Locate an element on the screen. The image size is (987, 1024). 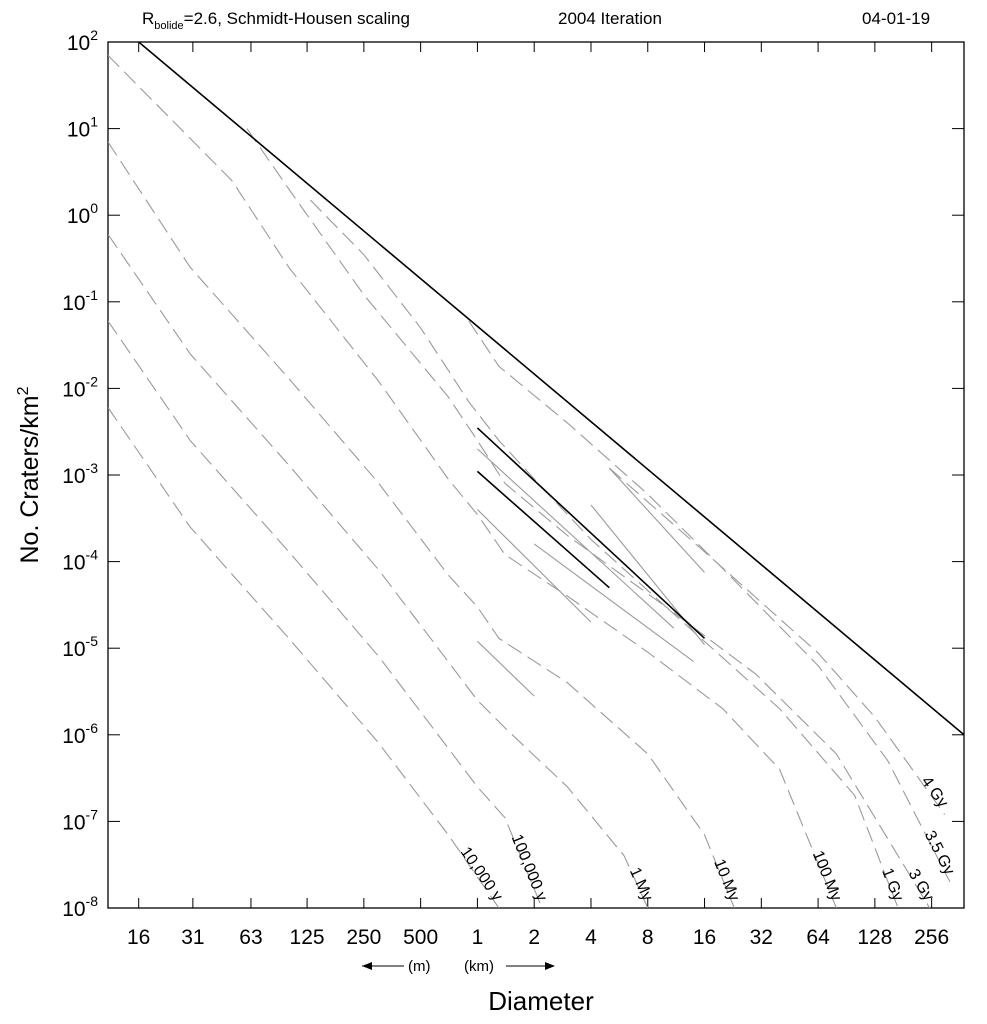
unit-indicator: (m) (km) is located at coordinates (458, 966).